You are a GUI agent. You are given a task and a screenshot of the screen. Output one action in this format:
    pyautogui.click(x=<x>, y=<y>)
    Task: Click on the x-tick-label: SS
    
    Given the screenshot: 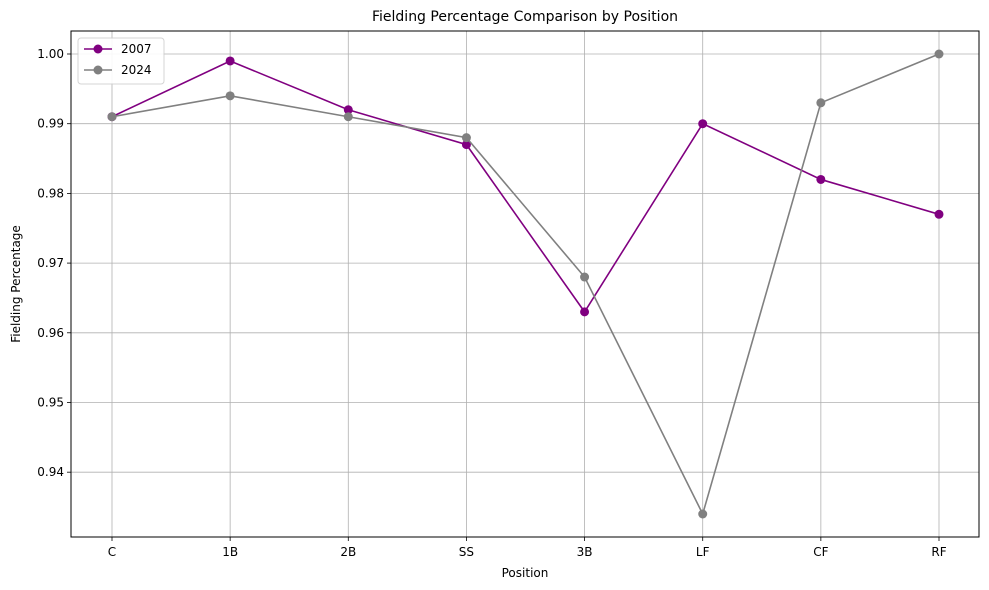 What is the action you would take?
    pyautogui.click(x=466, y=552)
    